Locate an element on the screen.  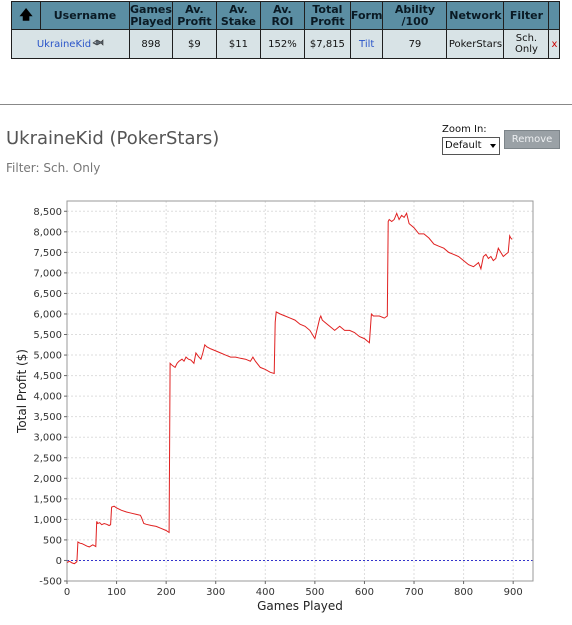
y-tick-label: 4,500 is located at coordinates (47, 376).